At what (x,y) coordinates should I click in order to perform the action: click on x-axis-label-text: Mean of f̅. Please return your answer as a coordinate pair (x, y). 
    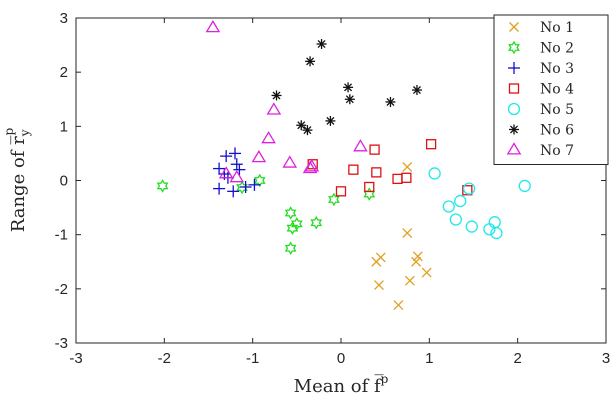
    Looking at the image, I should click on (339, 385).